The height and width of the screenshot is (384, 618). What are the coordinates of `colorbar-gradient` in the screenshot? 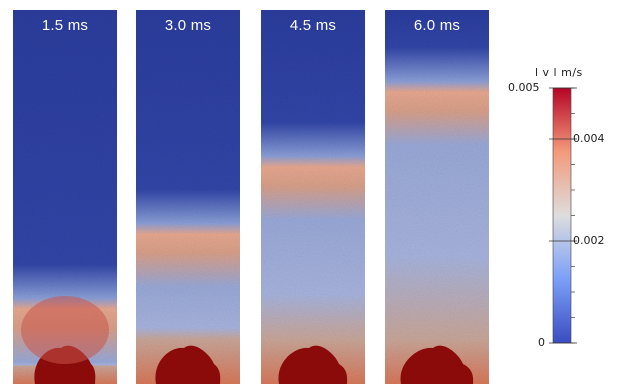 It's located at (562, 215).